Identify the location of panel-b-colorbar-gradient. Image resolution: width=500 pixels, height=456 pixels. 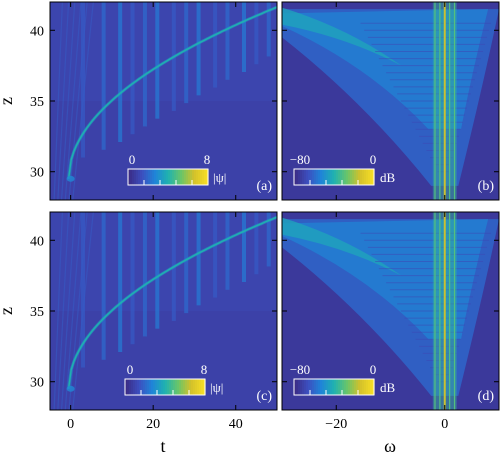
(334, 177).